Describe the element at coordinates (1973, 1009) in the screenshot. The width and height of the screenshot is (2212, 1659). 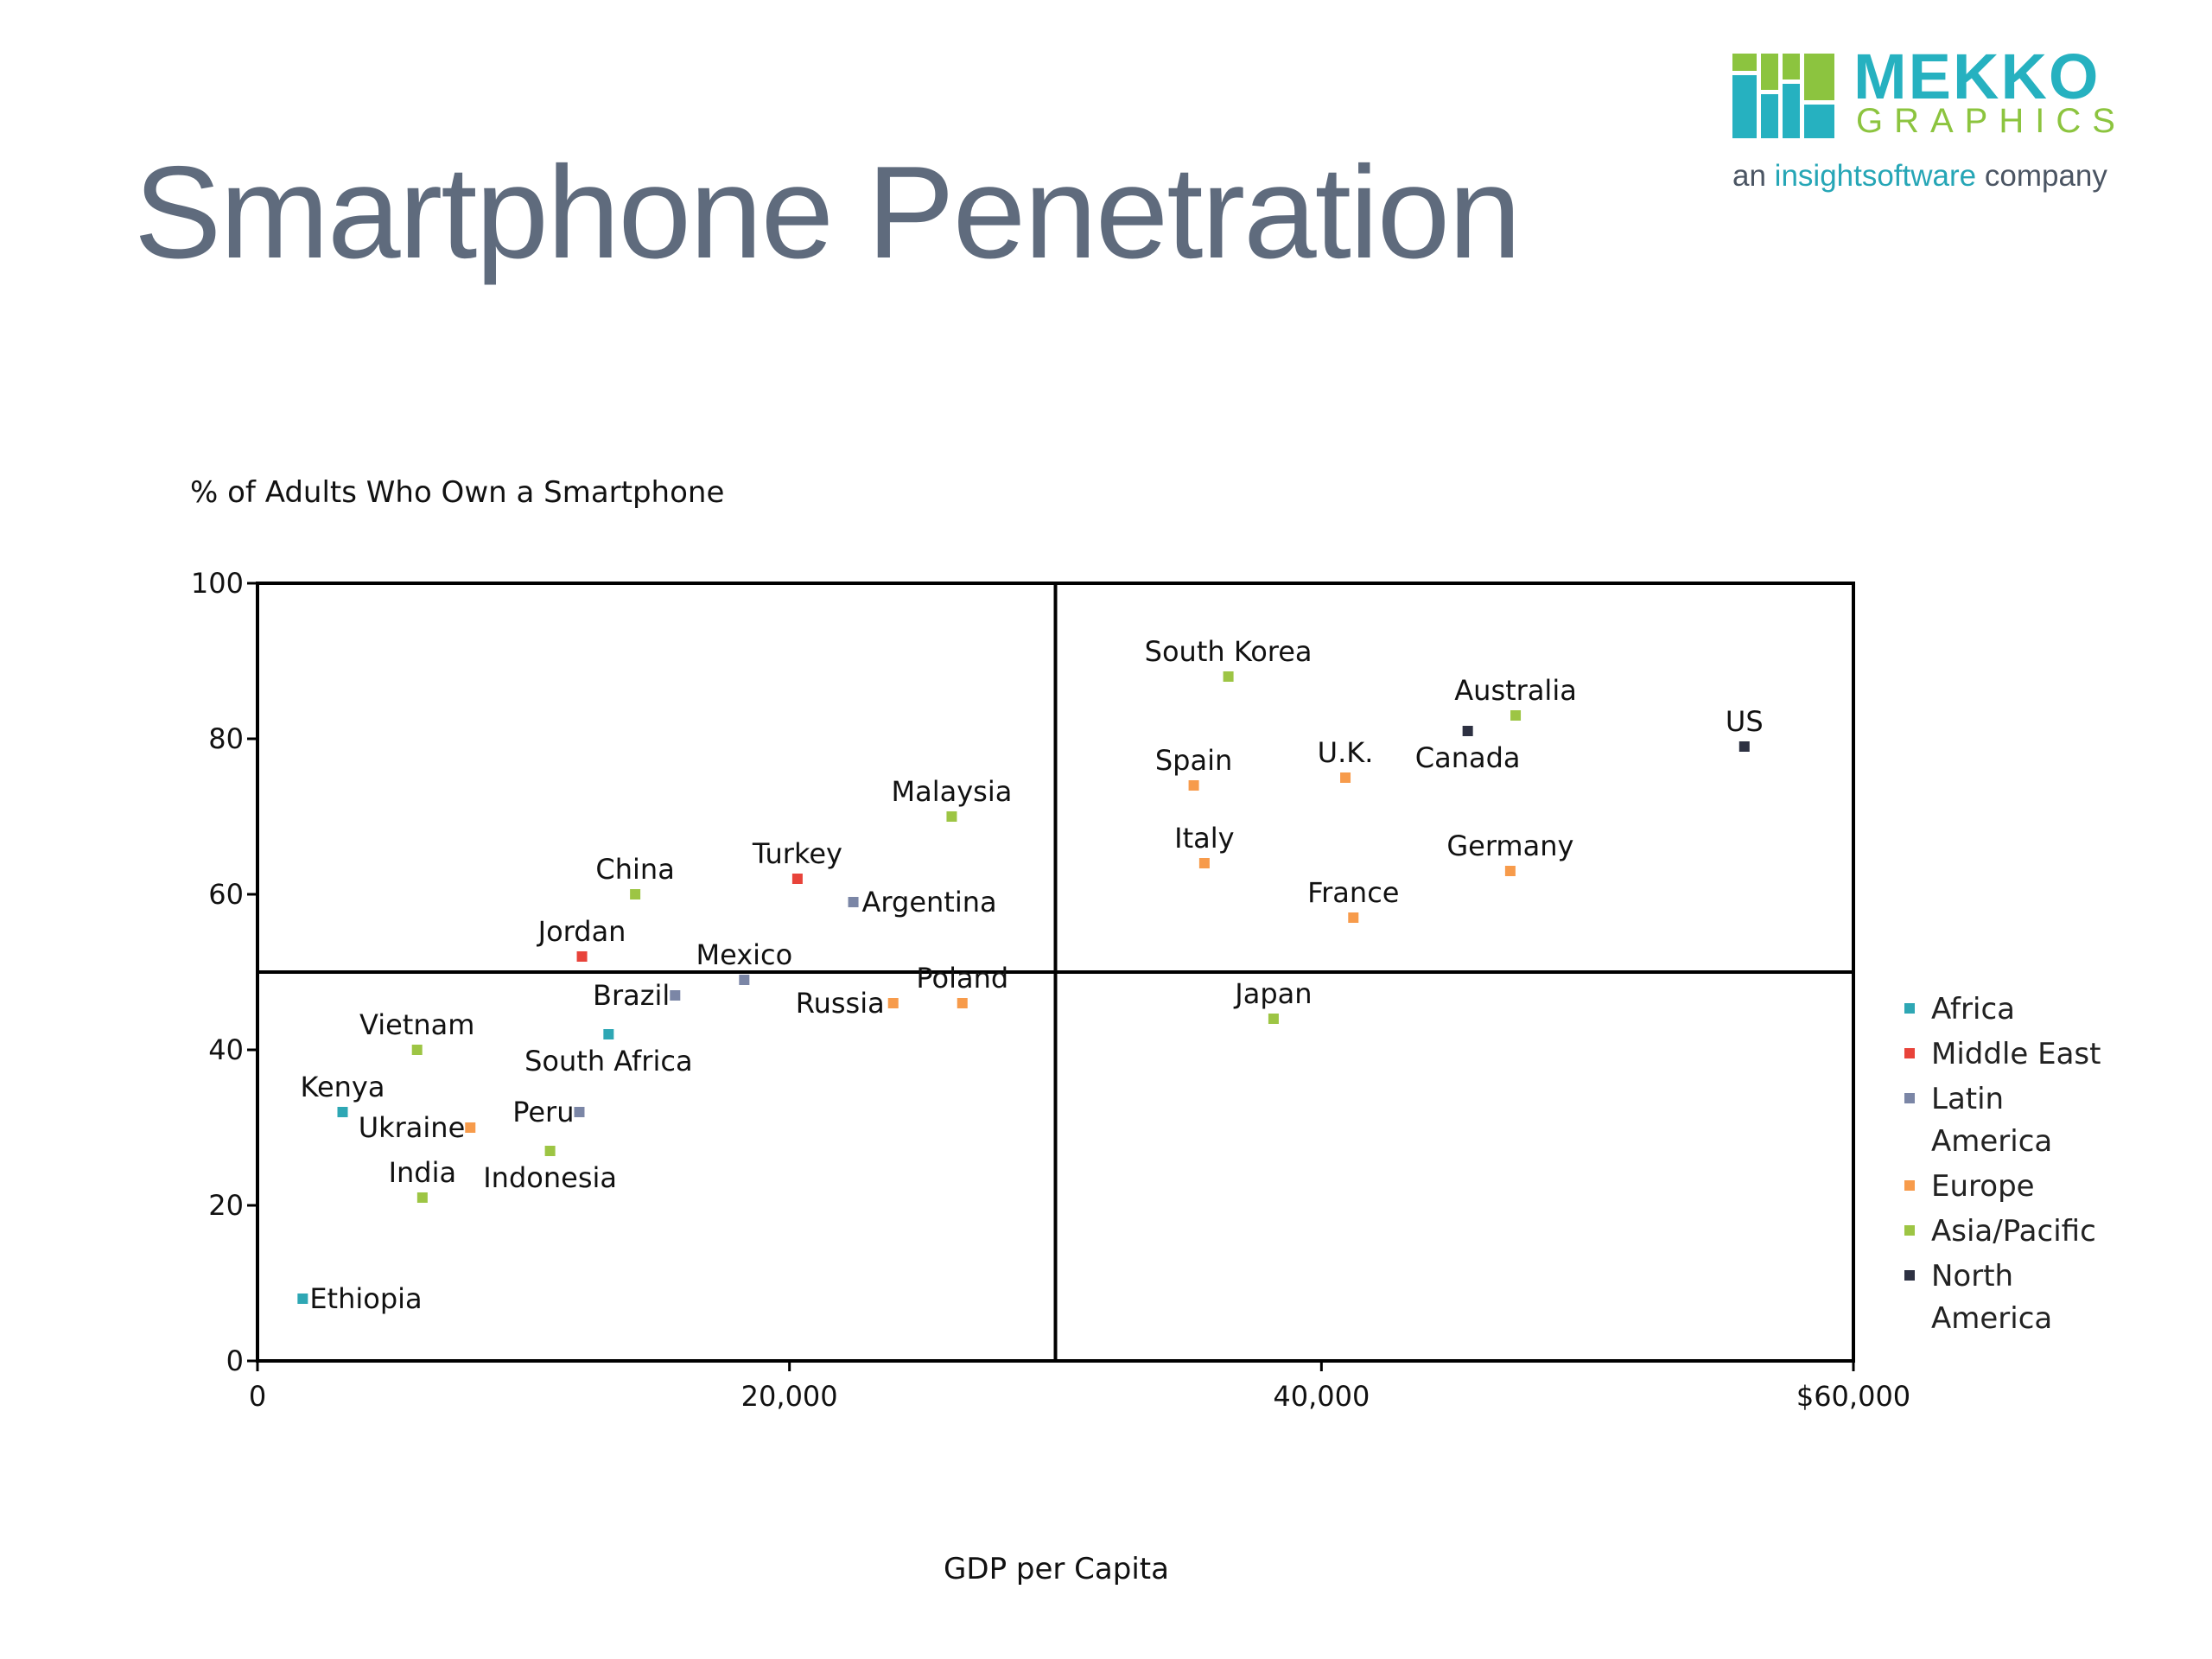
I see `legend-label: Africa` at that location.